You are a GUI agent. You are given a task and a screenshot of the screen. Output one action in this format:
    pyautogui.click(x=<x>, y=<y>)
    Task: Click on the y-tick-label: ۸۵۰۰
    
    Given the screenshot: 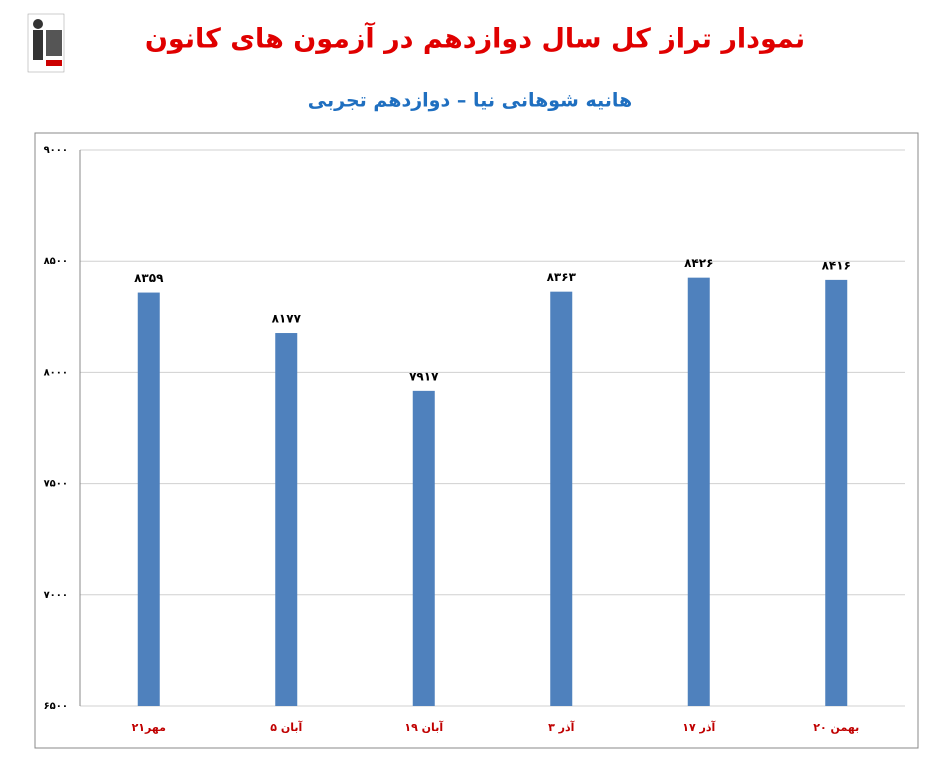 What is the action you would take?
    pyautogui.click(x=56, y=261)
    